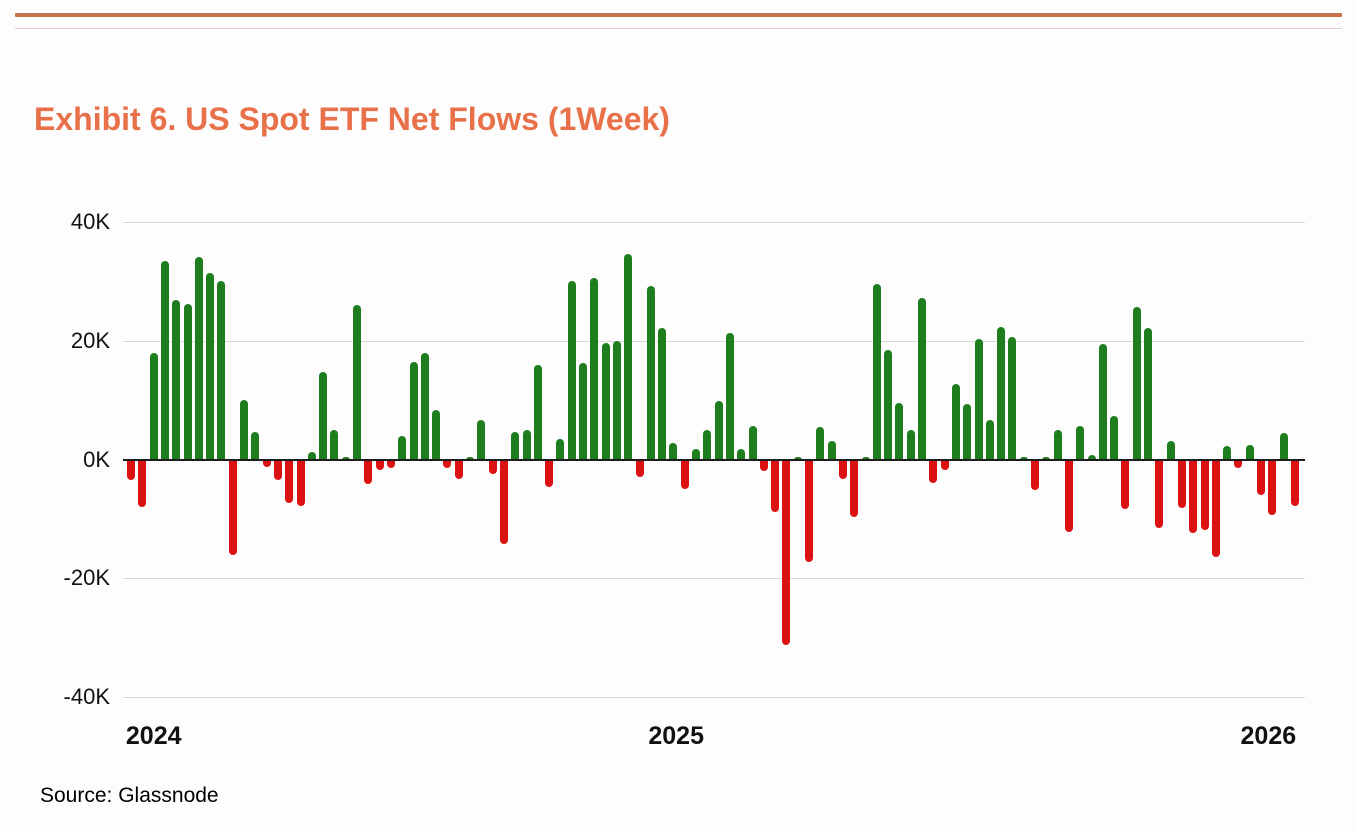 This screenshot has height=832, width=1356. I want to click on top-accent-rule, so click(678, 15).